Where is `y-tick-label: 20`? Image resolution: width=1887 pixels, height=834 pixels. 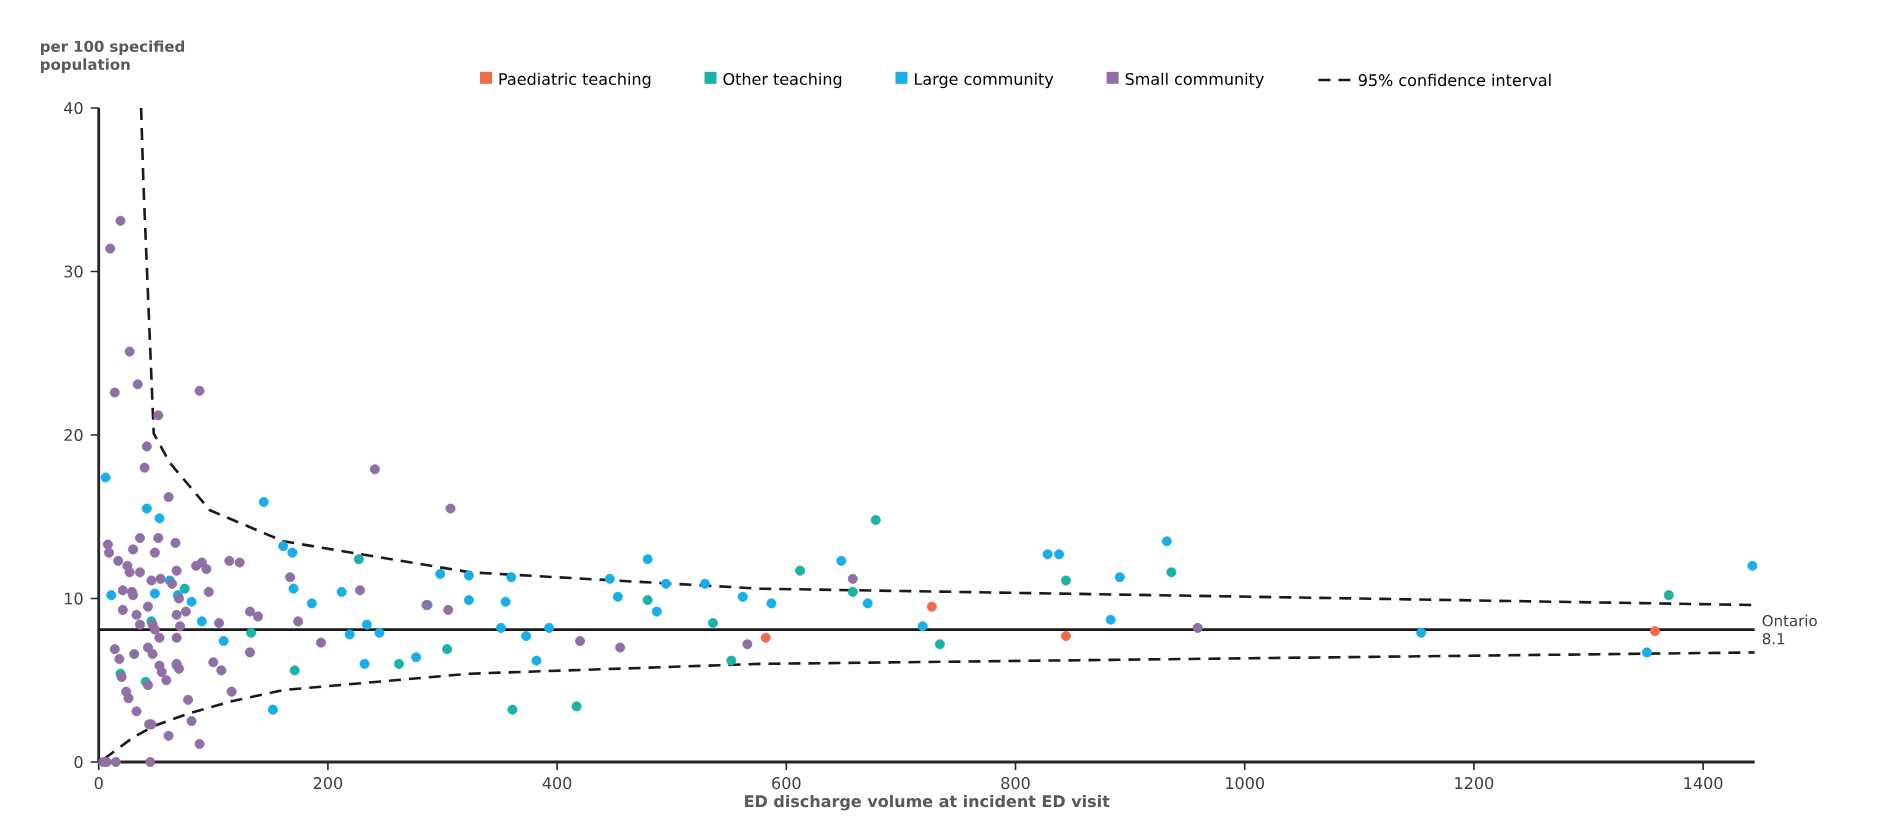
y-tick-label: 20 is located at coordinates (73, 435).